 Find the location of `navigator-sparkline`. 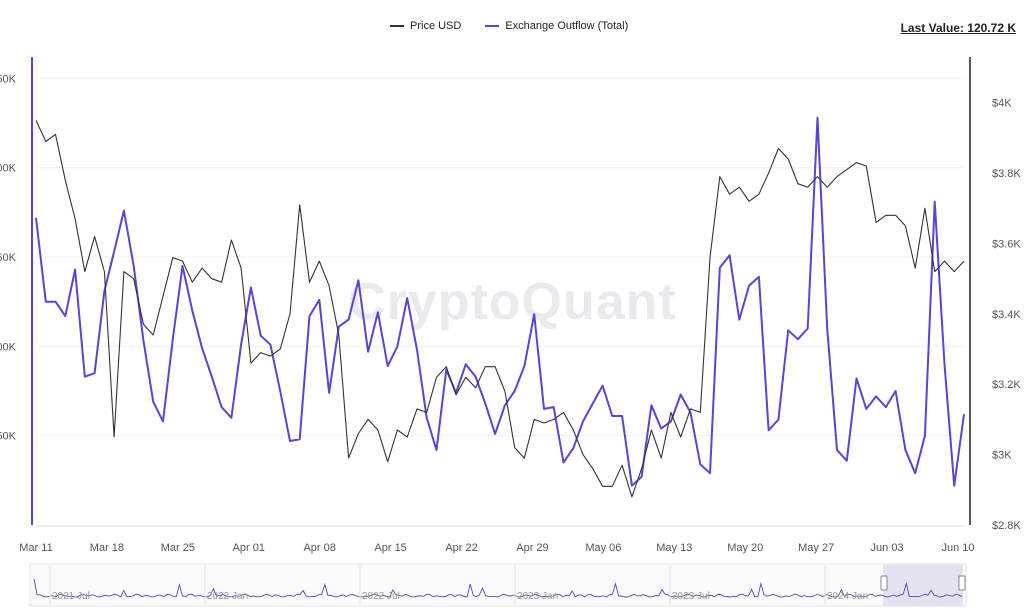

navigator-sparkline is located at coordinates (498, 588).